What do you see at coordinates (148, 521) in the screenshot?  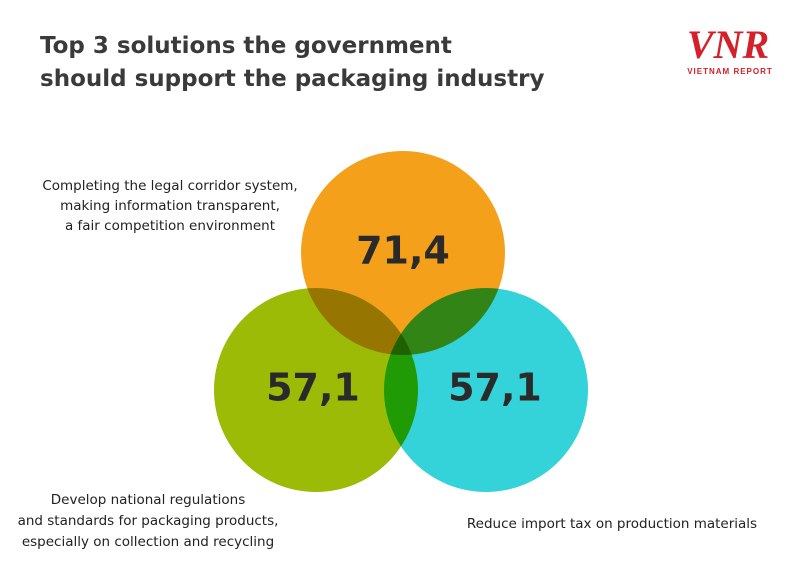 I see `label-line: and standards for packaging products,` at bounding box center [148, 521].